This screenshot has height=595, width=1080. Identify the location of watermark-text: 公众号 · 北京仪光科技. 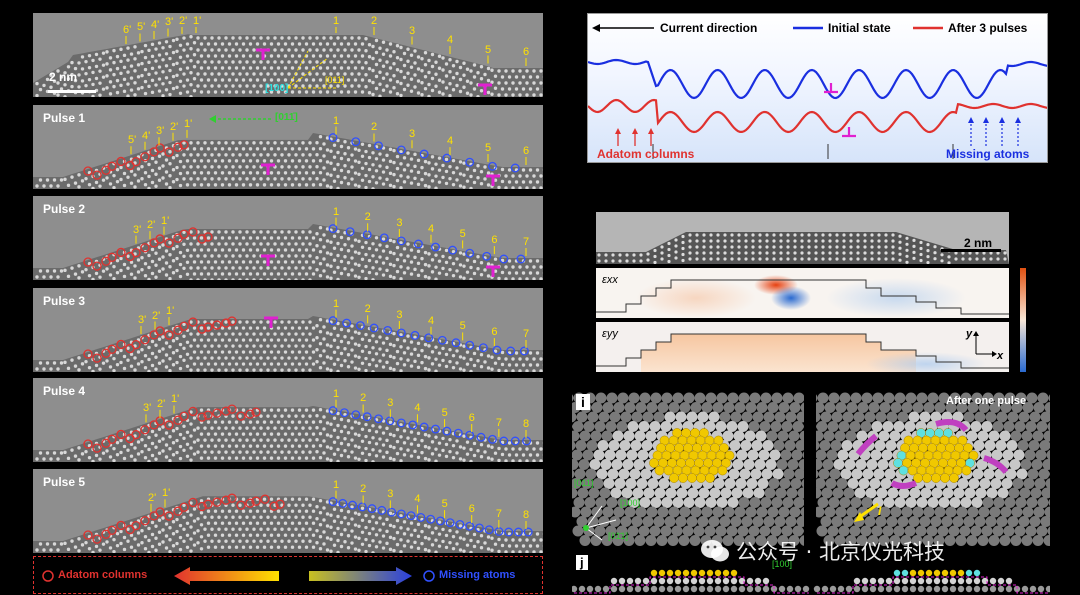
(841, 552).